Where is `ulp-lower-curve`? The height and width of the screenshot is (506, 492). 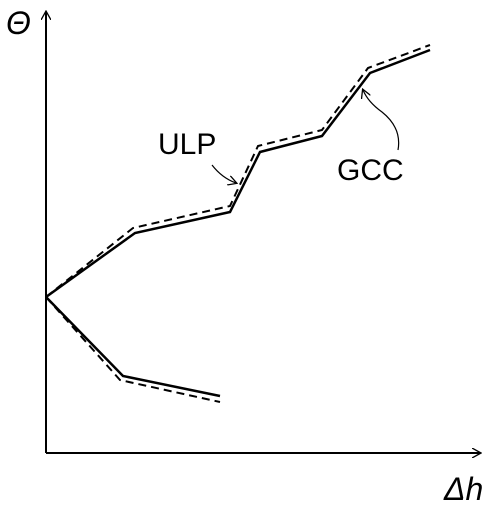
ulp-lower-curve is located at coordinates (133, 349).